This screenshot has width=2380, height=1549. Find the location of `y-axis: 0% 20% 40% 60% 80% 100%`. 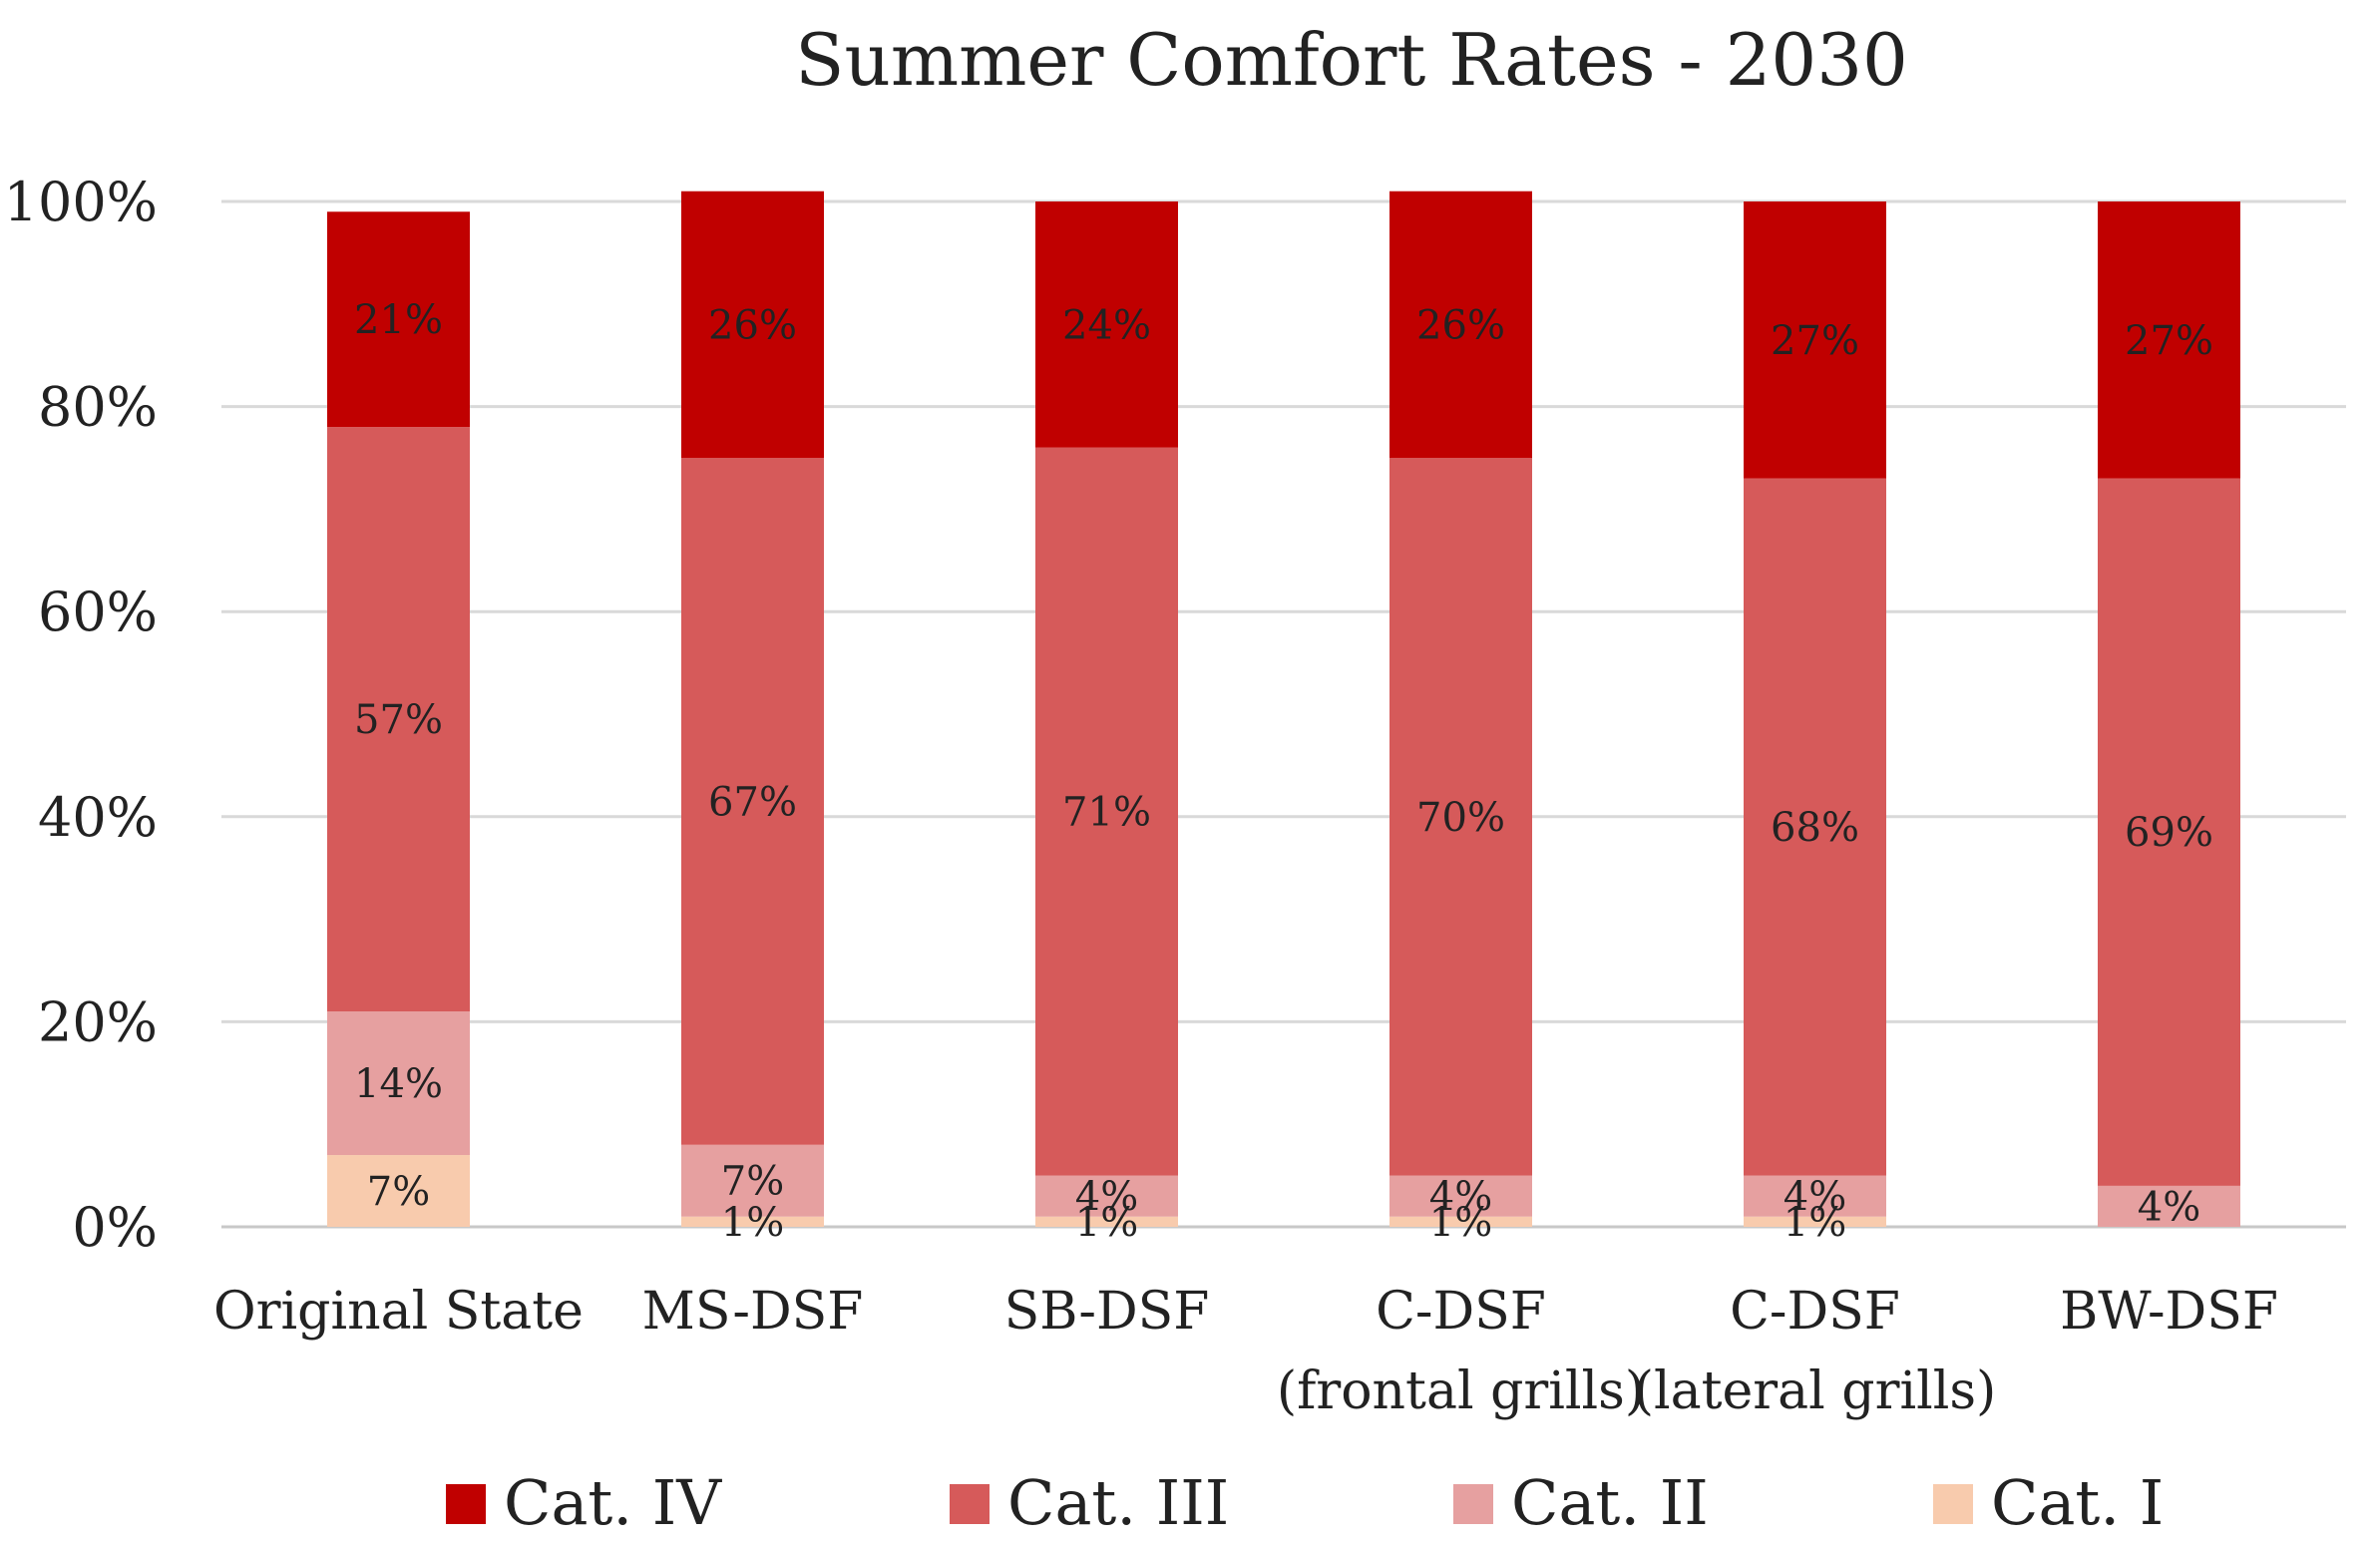

y-axis: 0% 20% 40% 60% 80% 100% is located at coordinates (81, 715).